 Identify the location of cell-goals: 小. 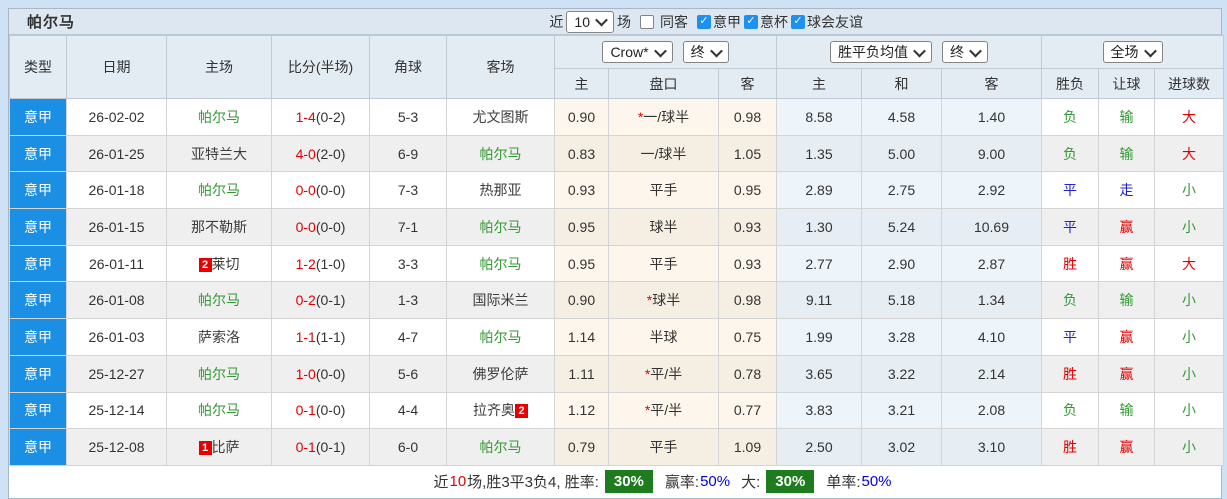
(1189, 300).